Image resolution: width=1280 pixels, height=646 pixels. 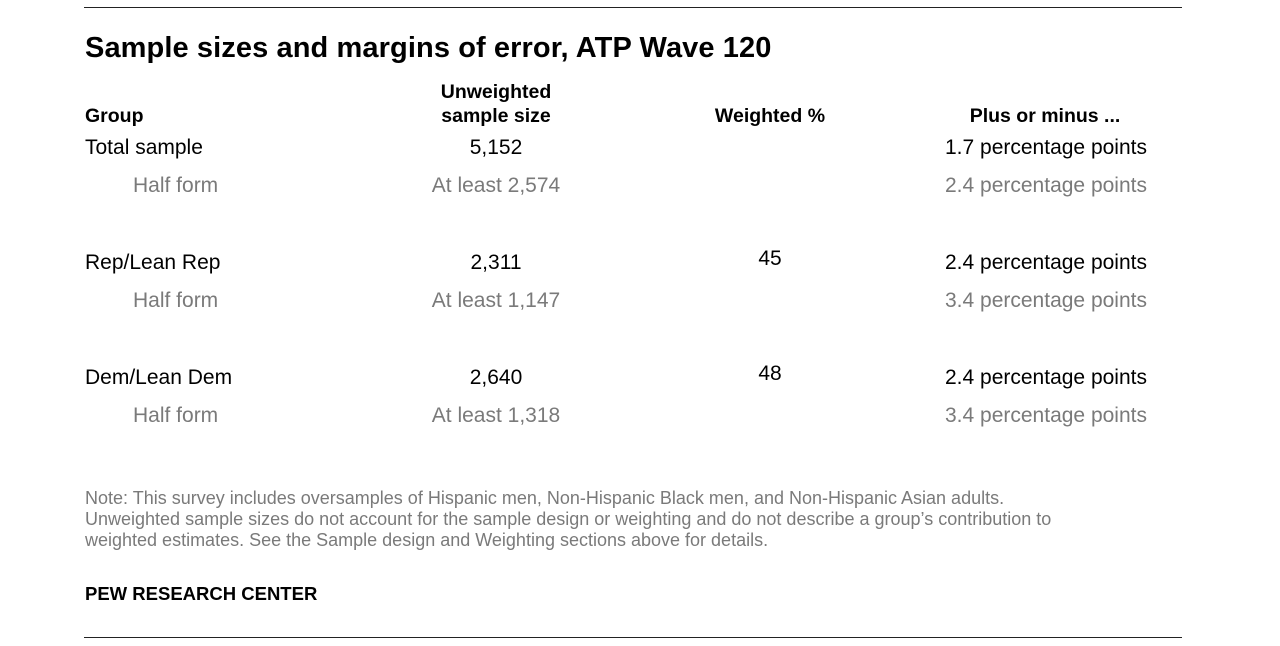 I want to click on row-total-half-form-n: At least 2,574, so click(x=496, y=185).